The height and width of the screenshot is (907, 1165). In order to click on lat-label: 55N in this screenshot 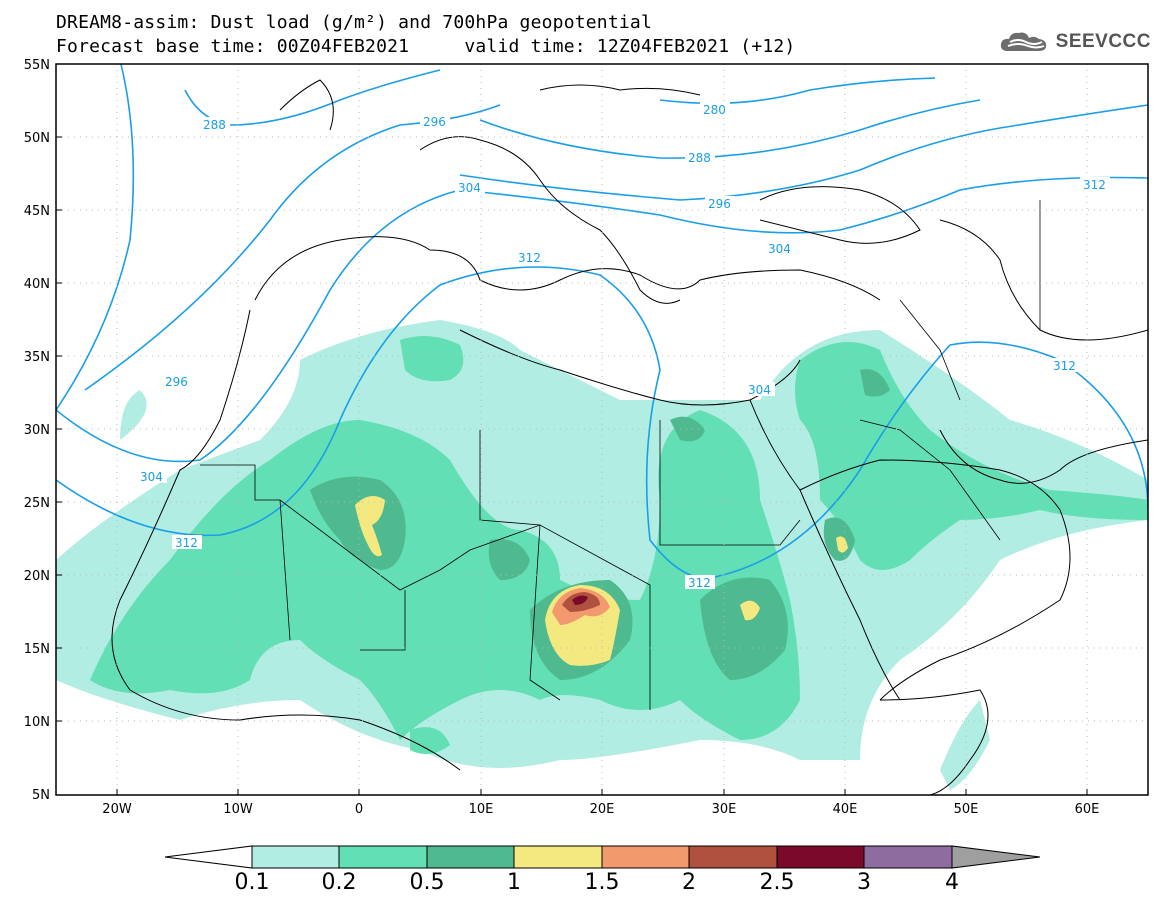, I will do `click(37, 65)`.